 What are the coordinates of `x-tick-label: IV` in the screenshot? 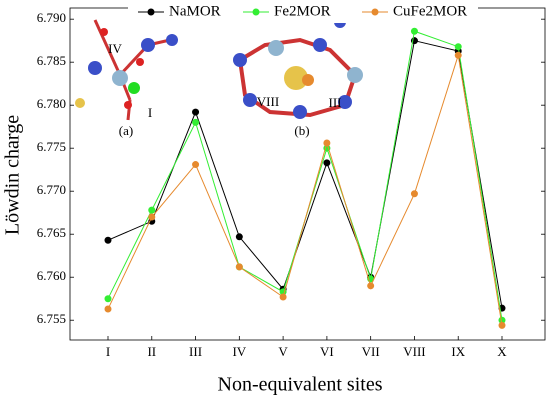 It's located at (239, 351).